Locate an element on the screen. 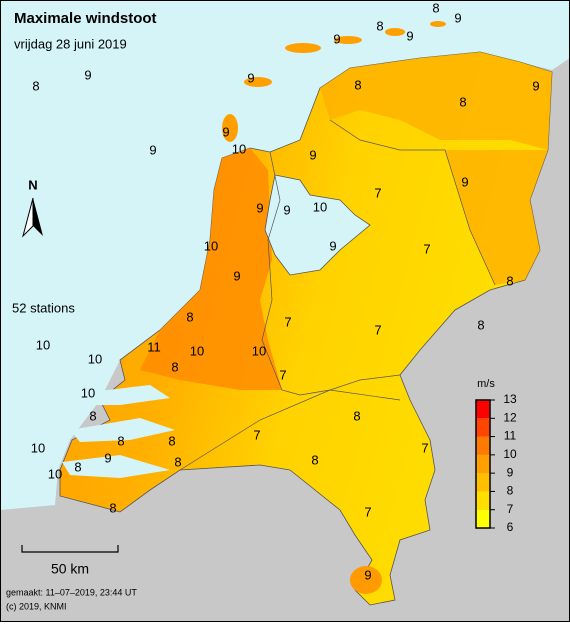 Image resolution: width=570 pixels, height=627 pixels. limburg-south is located at coordinates (366, 580).